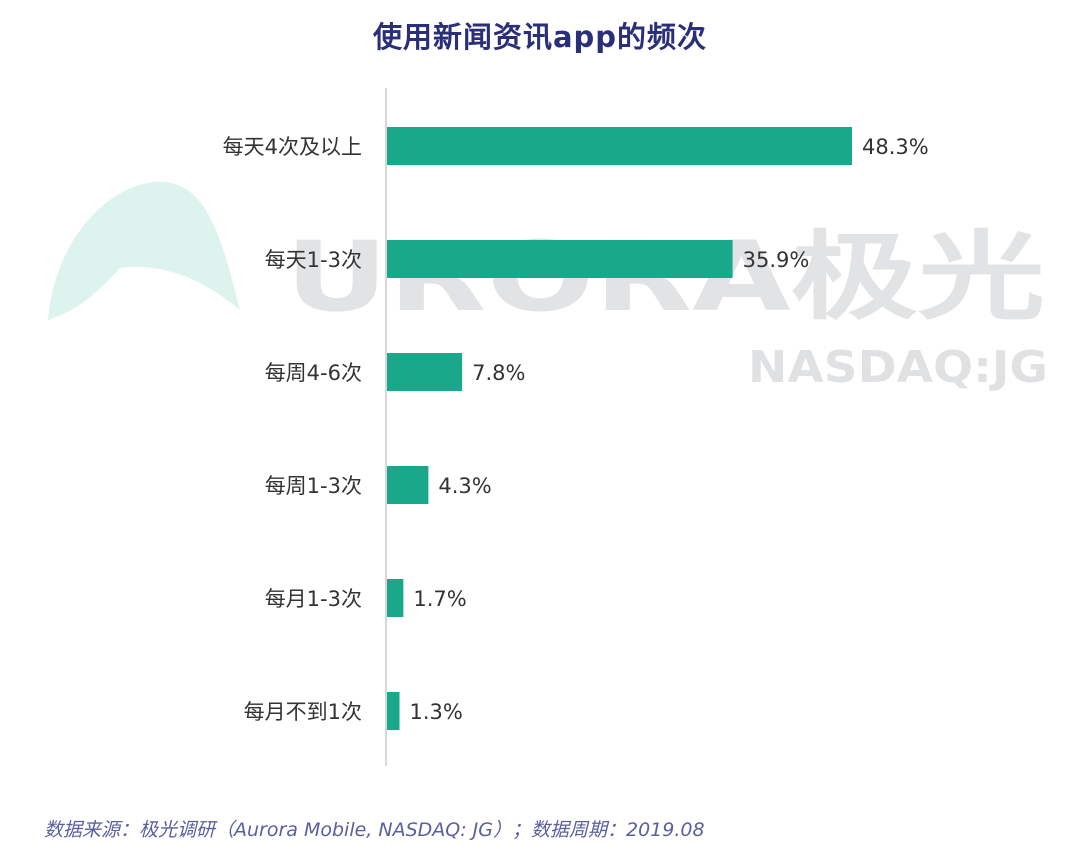  What do you see at coordinates (313, 599) in the screenshot?
I see `category-label: 每月1-3次` at bounding box center [313, 599].